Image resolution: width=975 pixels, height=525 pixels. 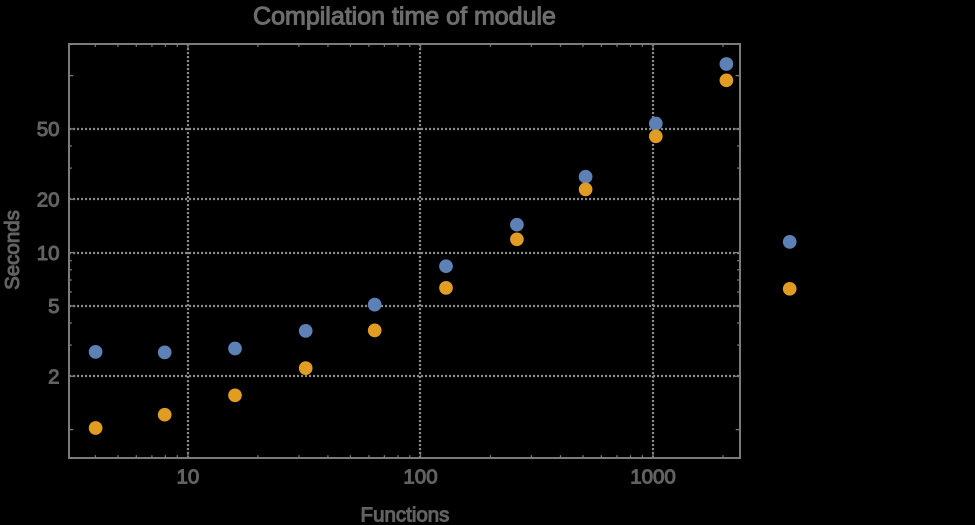 What do you see at coordinates (653, 477) in the screenshot?
I see `svg-text: 1000` at bounding box center [653, 477].